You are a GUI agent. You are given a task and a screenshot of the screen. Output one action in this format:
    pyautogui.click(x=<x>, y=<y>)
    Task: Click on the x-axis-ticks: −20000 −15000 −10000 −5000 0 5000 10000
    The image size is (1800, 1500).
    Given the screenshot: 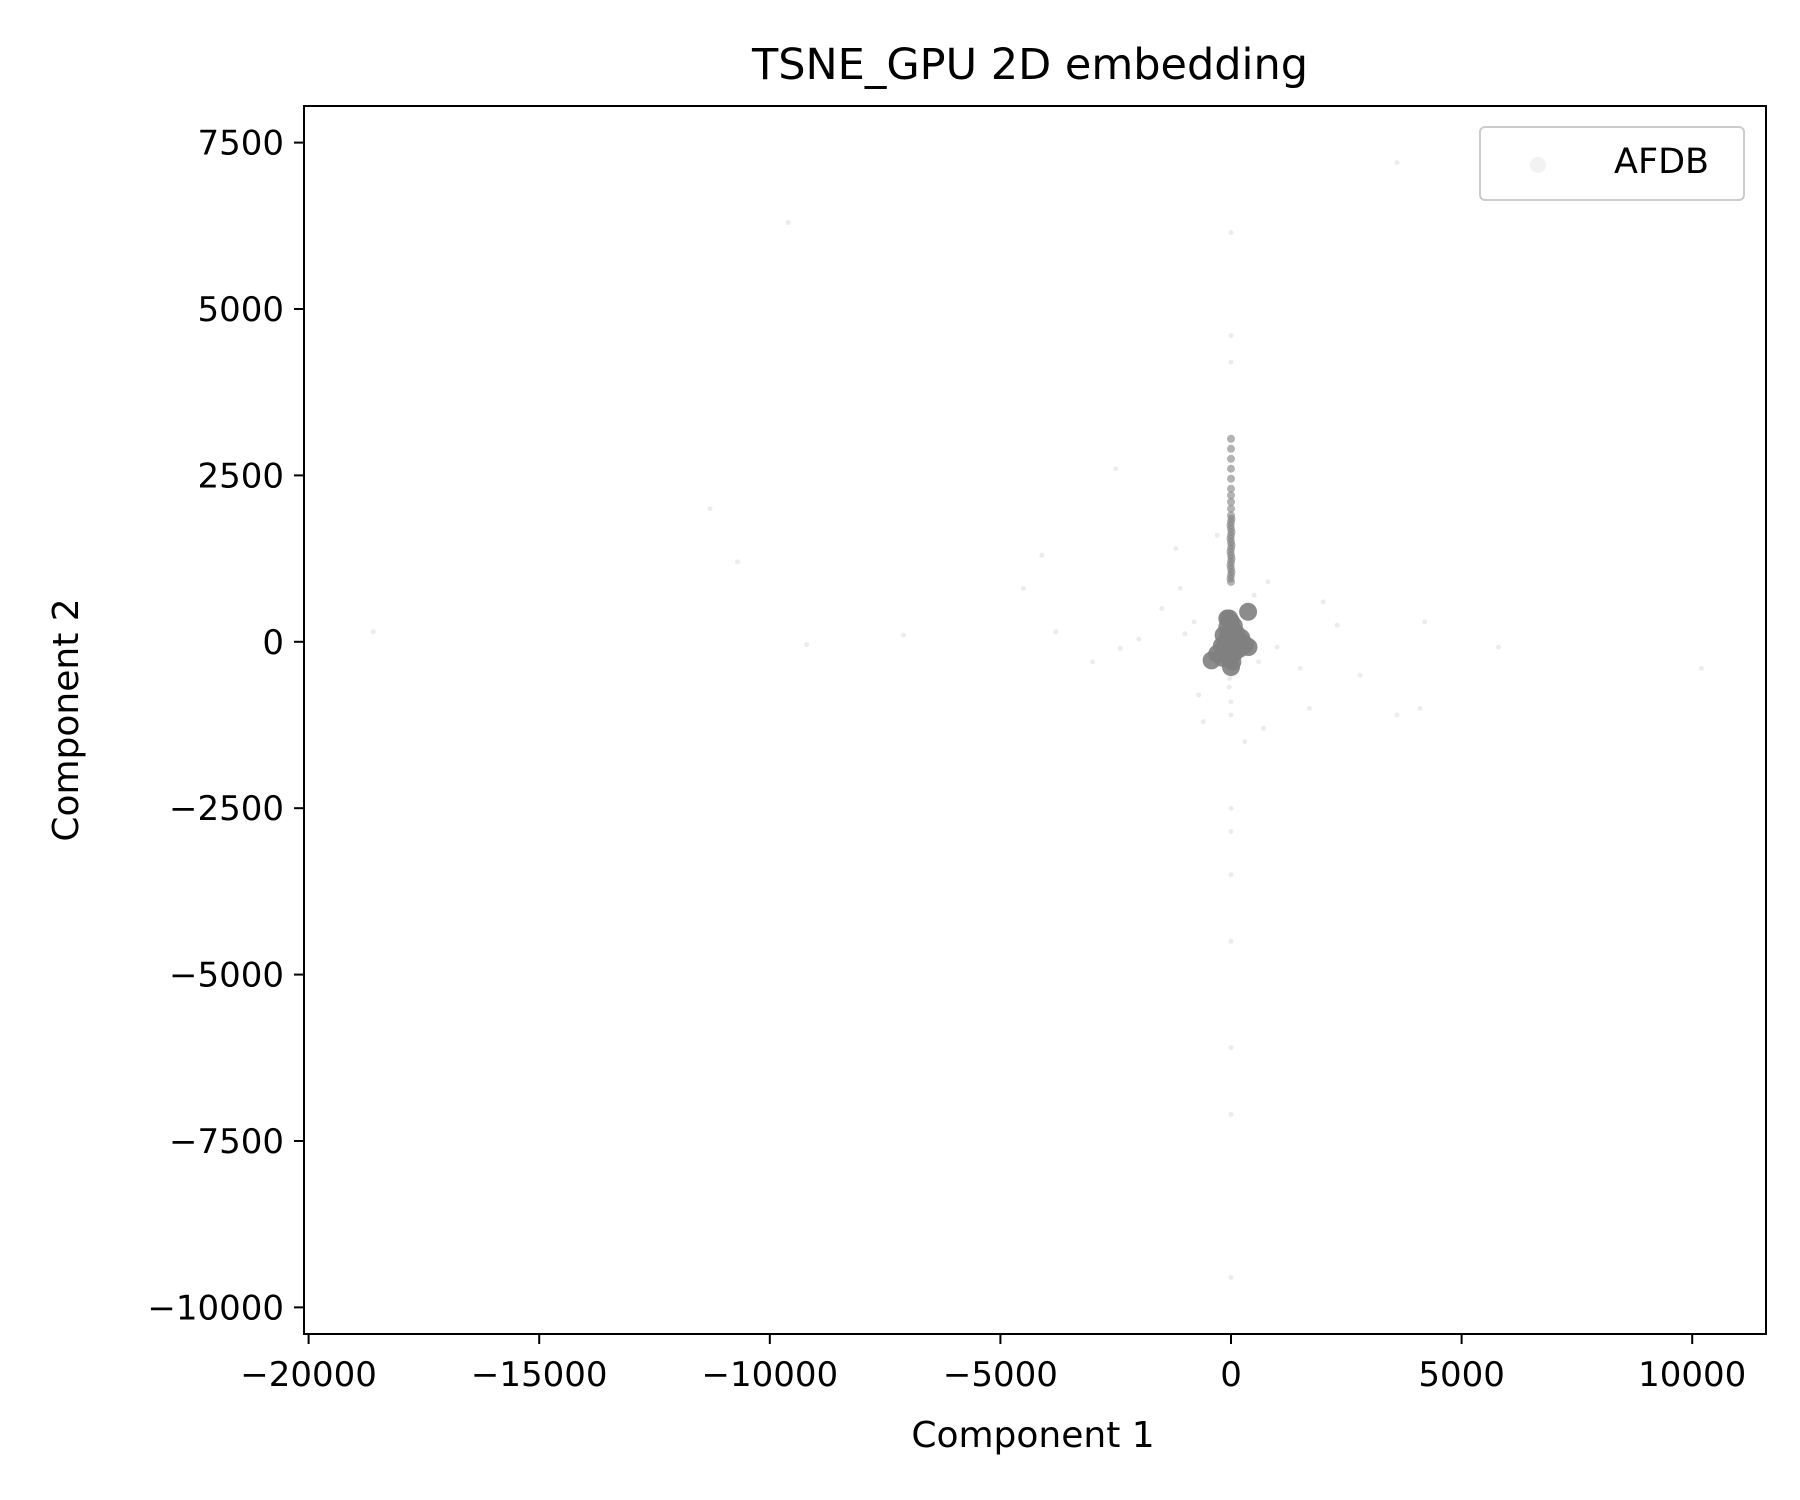 What is the action you would take?
    pyautogui.click(x=993, y=1364)
    